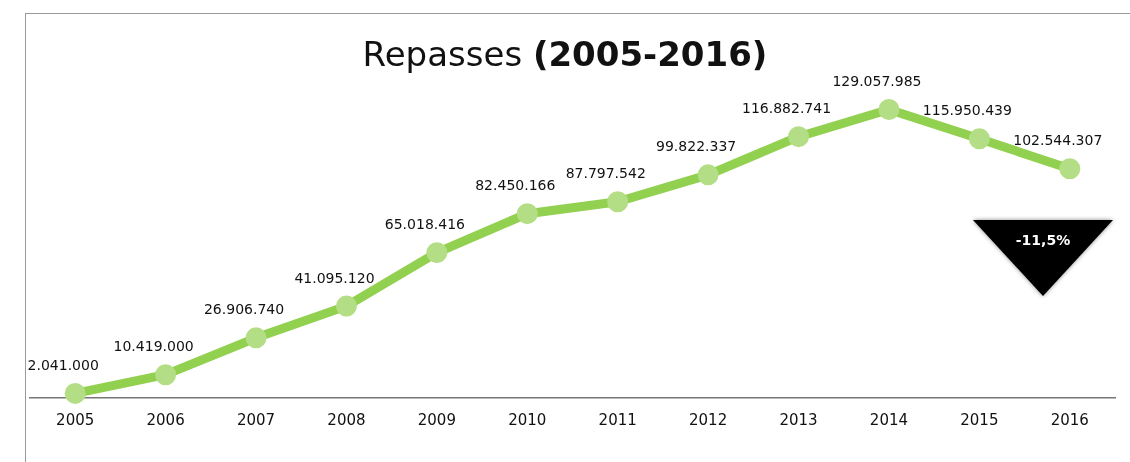 This screenshot has height=462, width=1130. I want to click on data-label: 115.950.439, so click(967, 110).